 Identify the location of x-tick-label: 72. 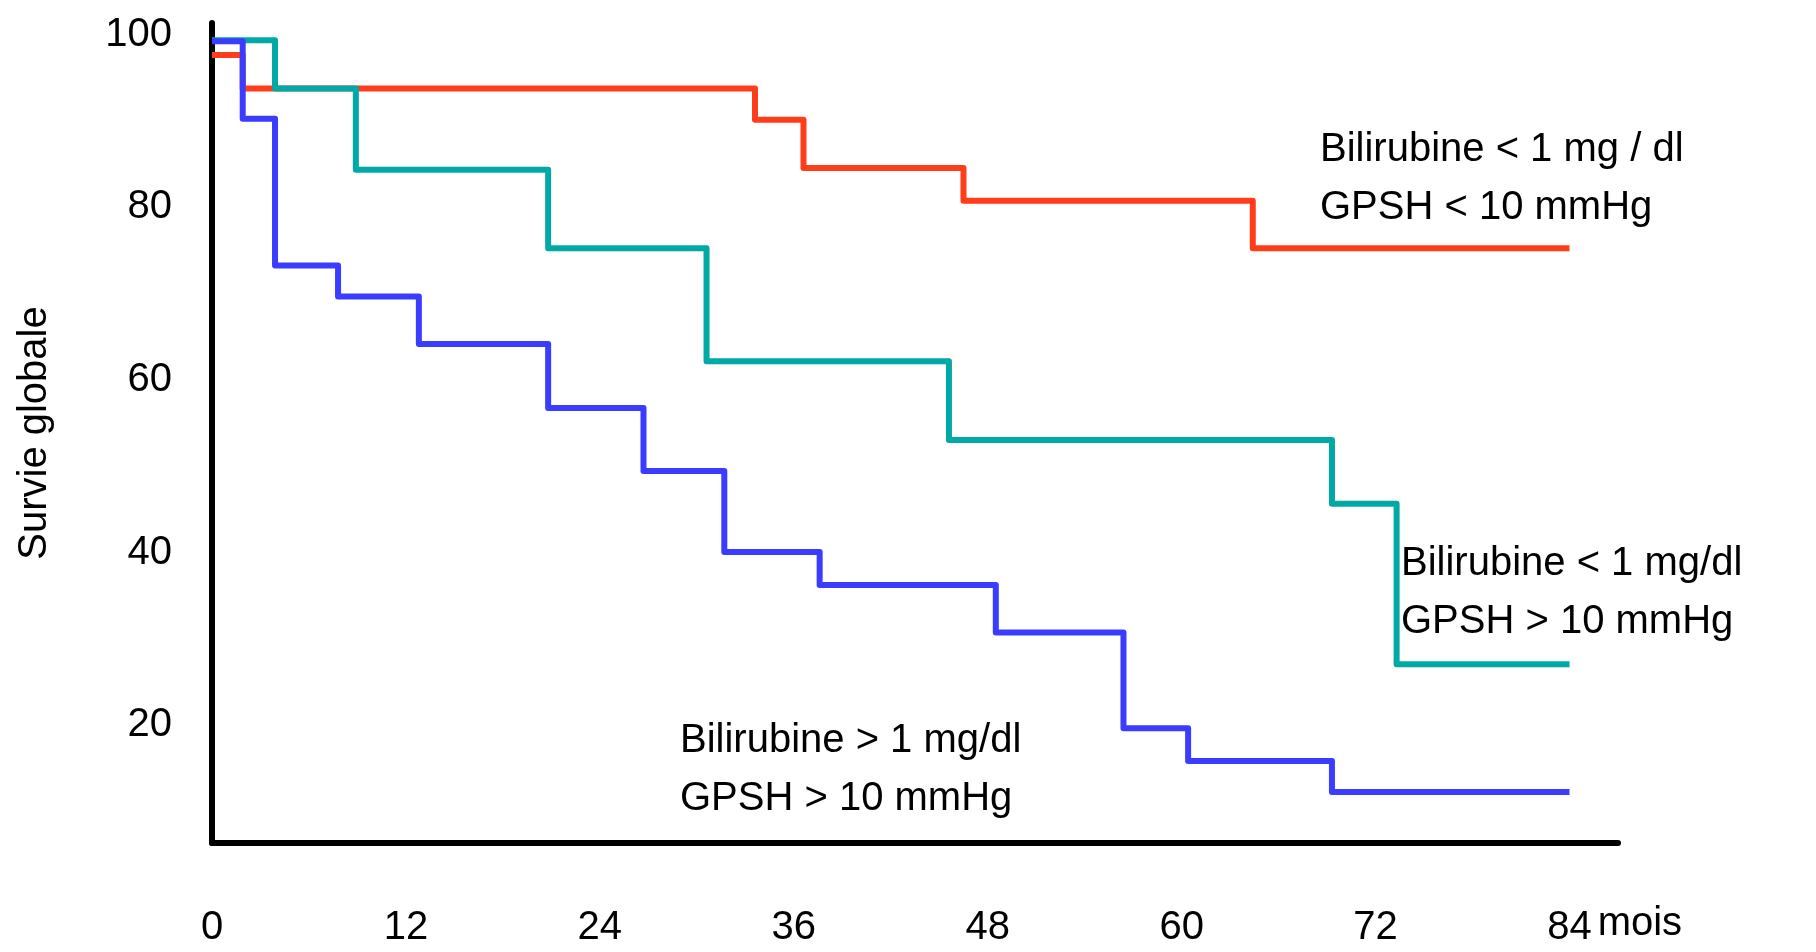
(1375, 925).